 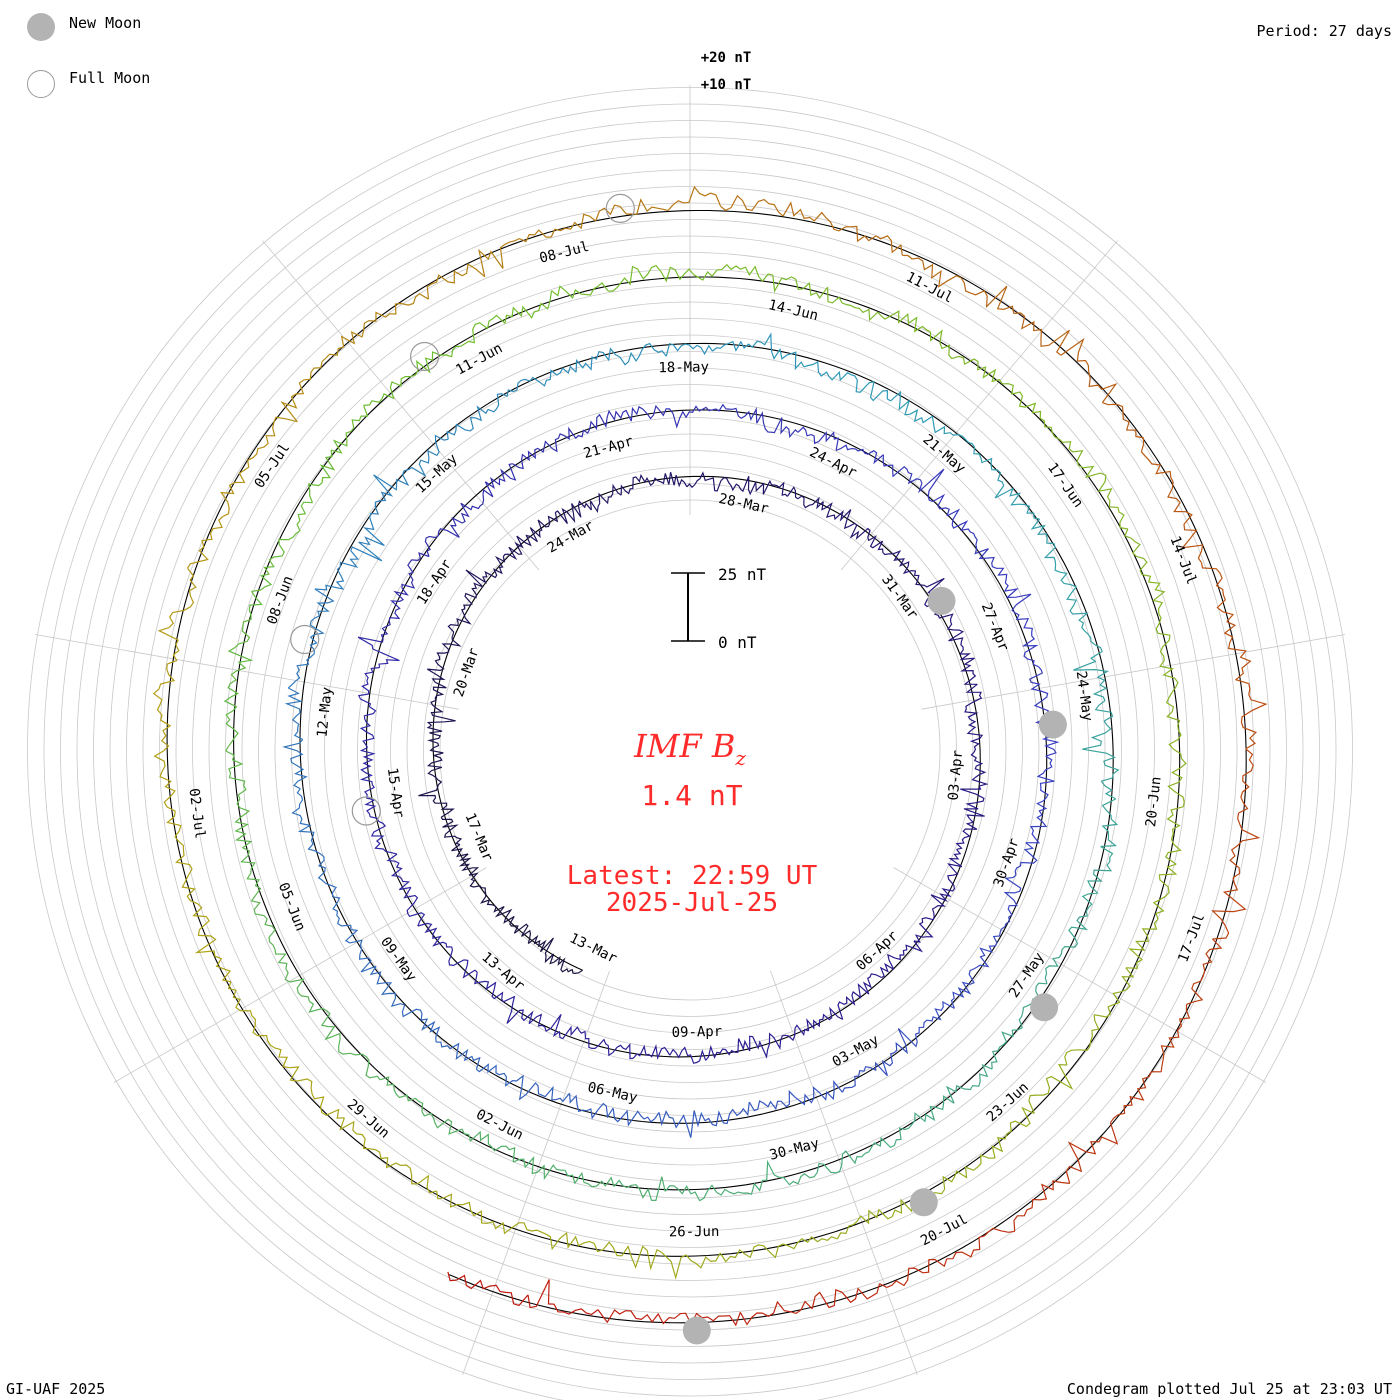 I want to click on new-moon-icon, so click(x=41, y=27).